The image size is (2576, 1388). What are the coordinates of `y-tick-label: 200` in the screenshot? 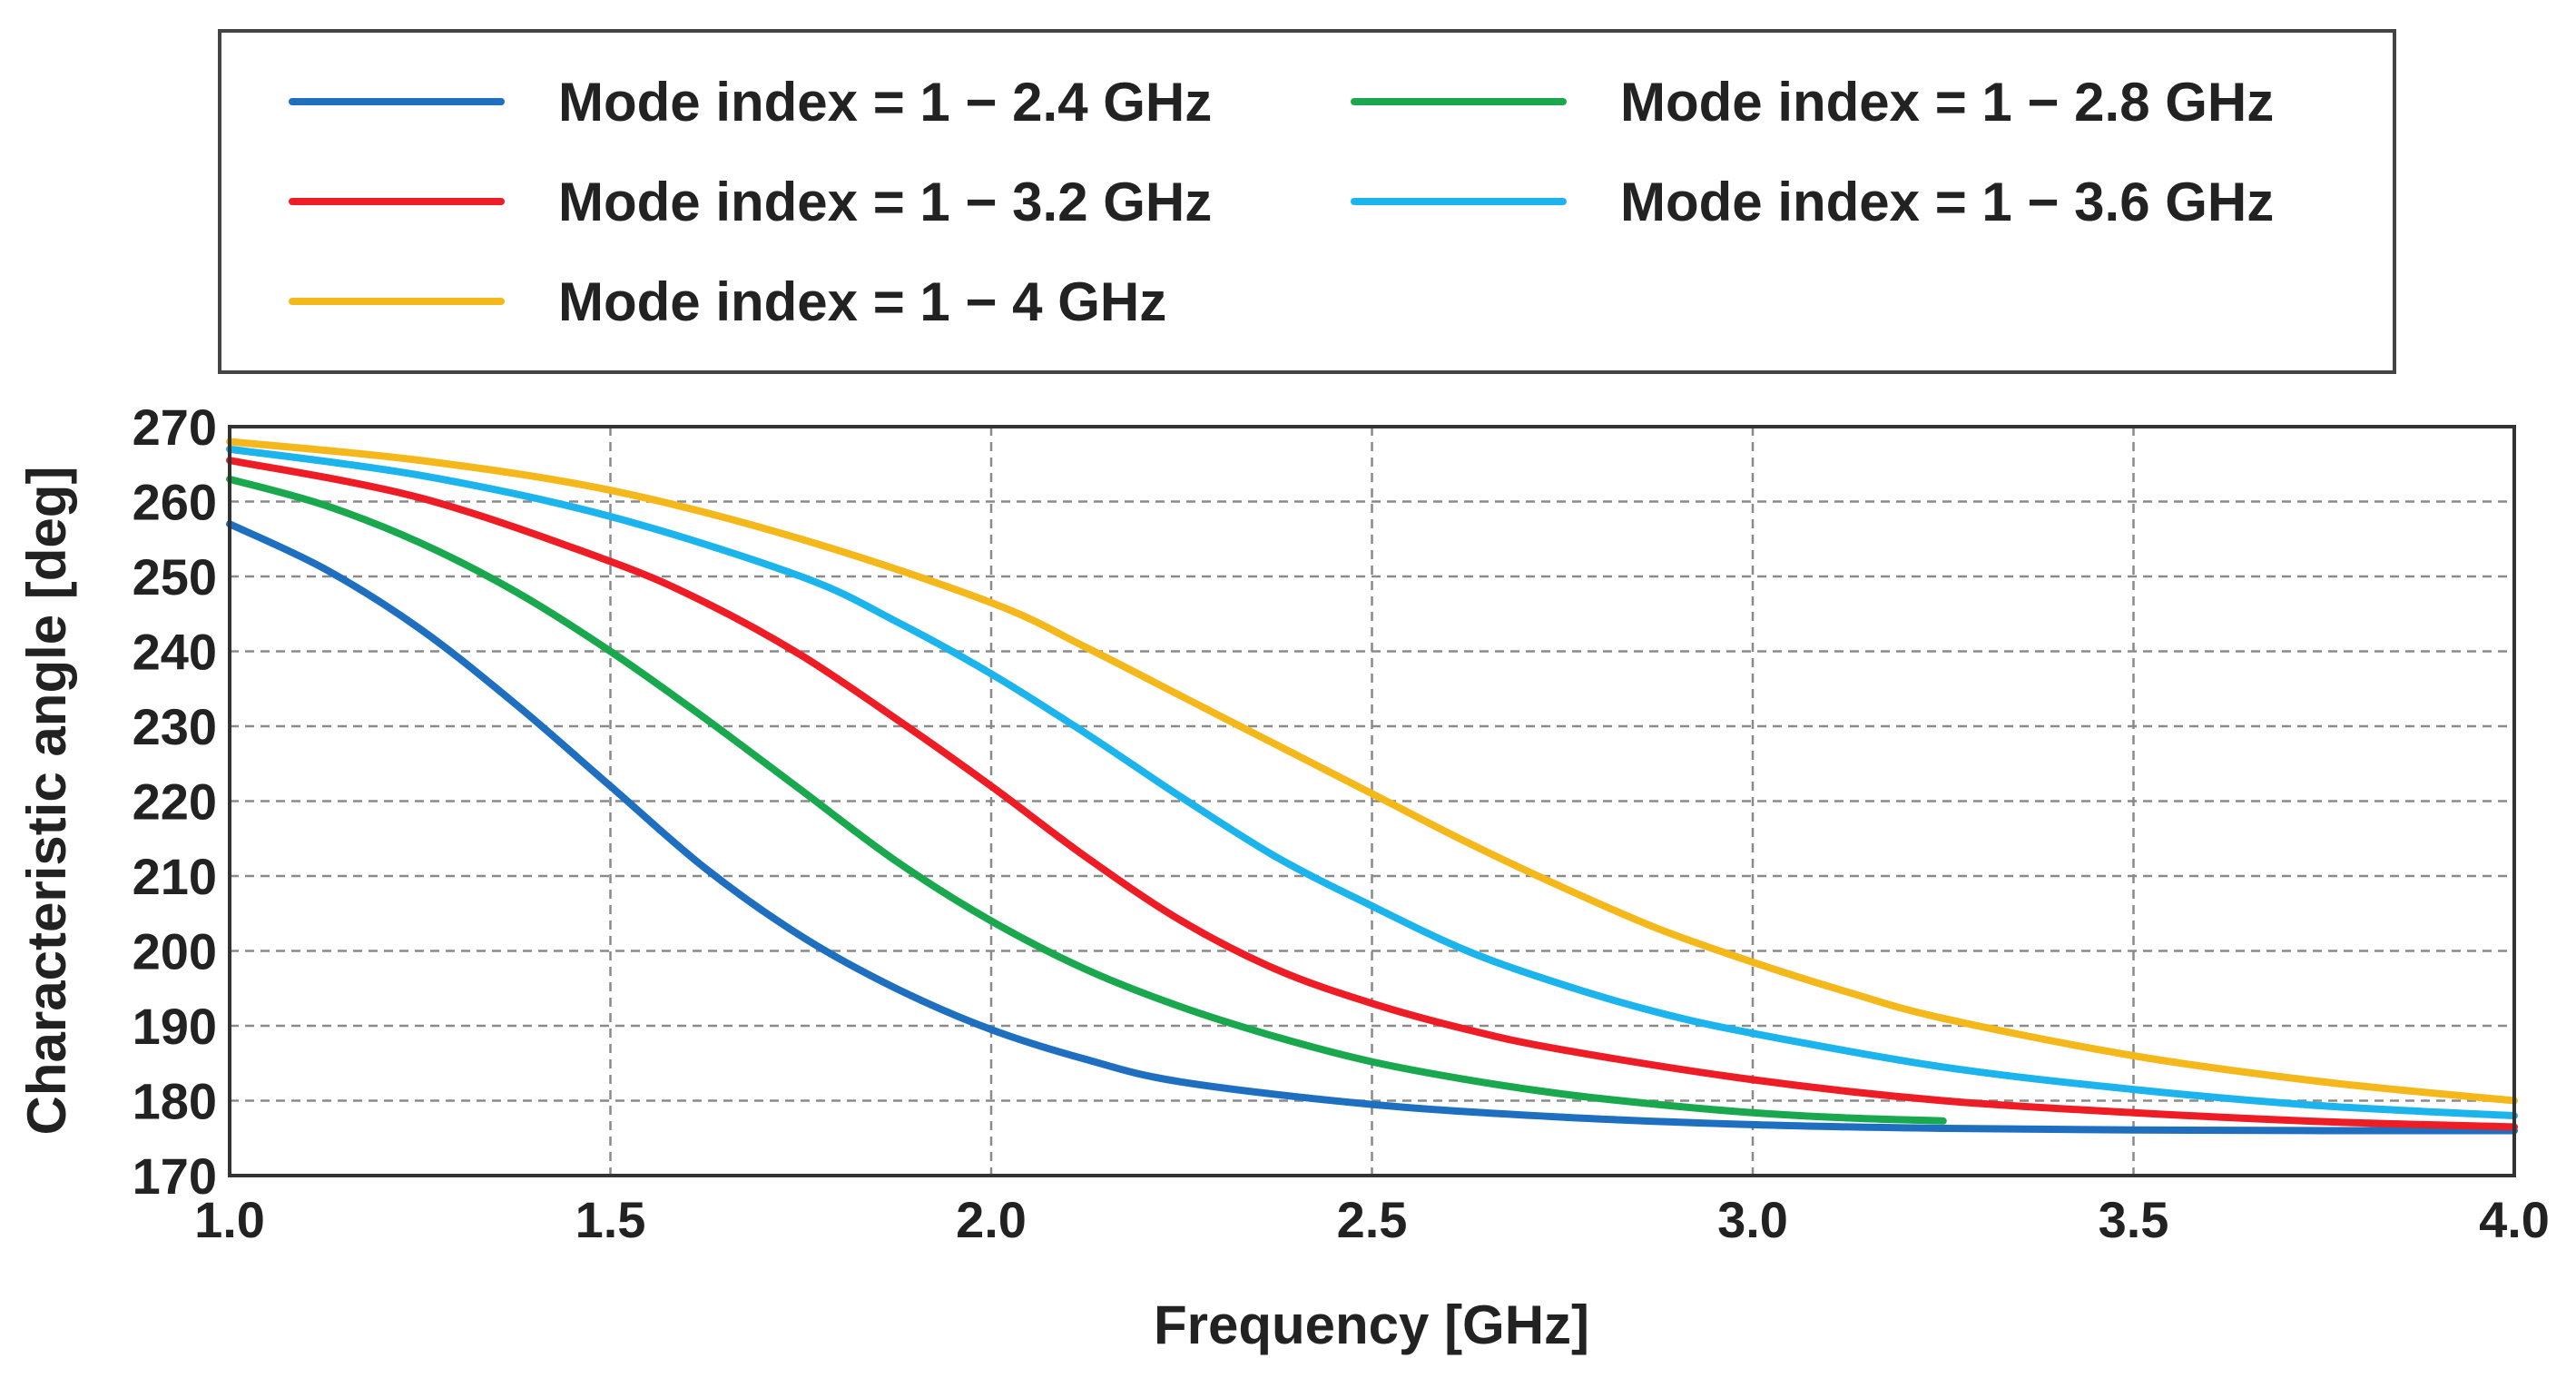 It's located at (175, 951).